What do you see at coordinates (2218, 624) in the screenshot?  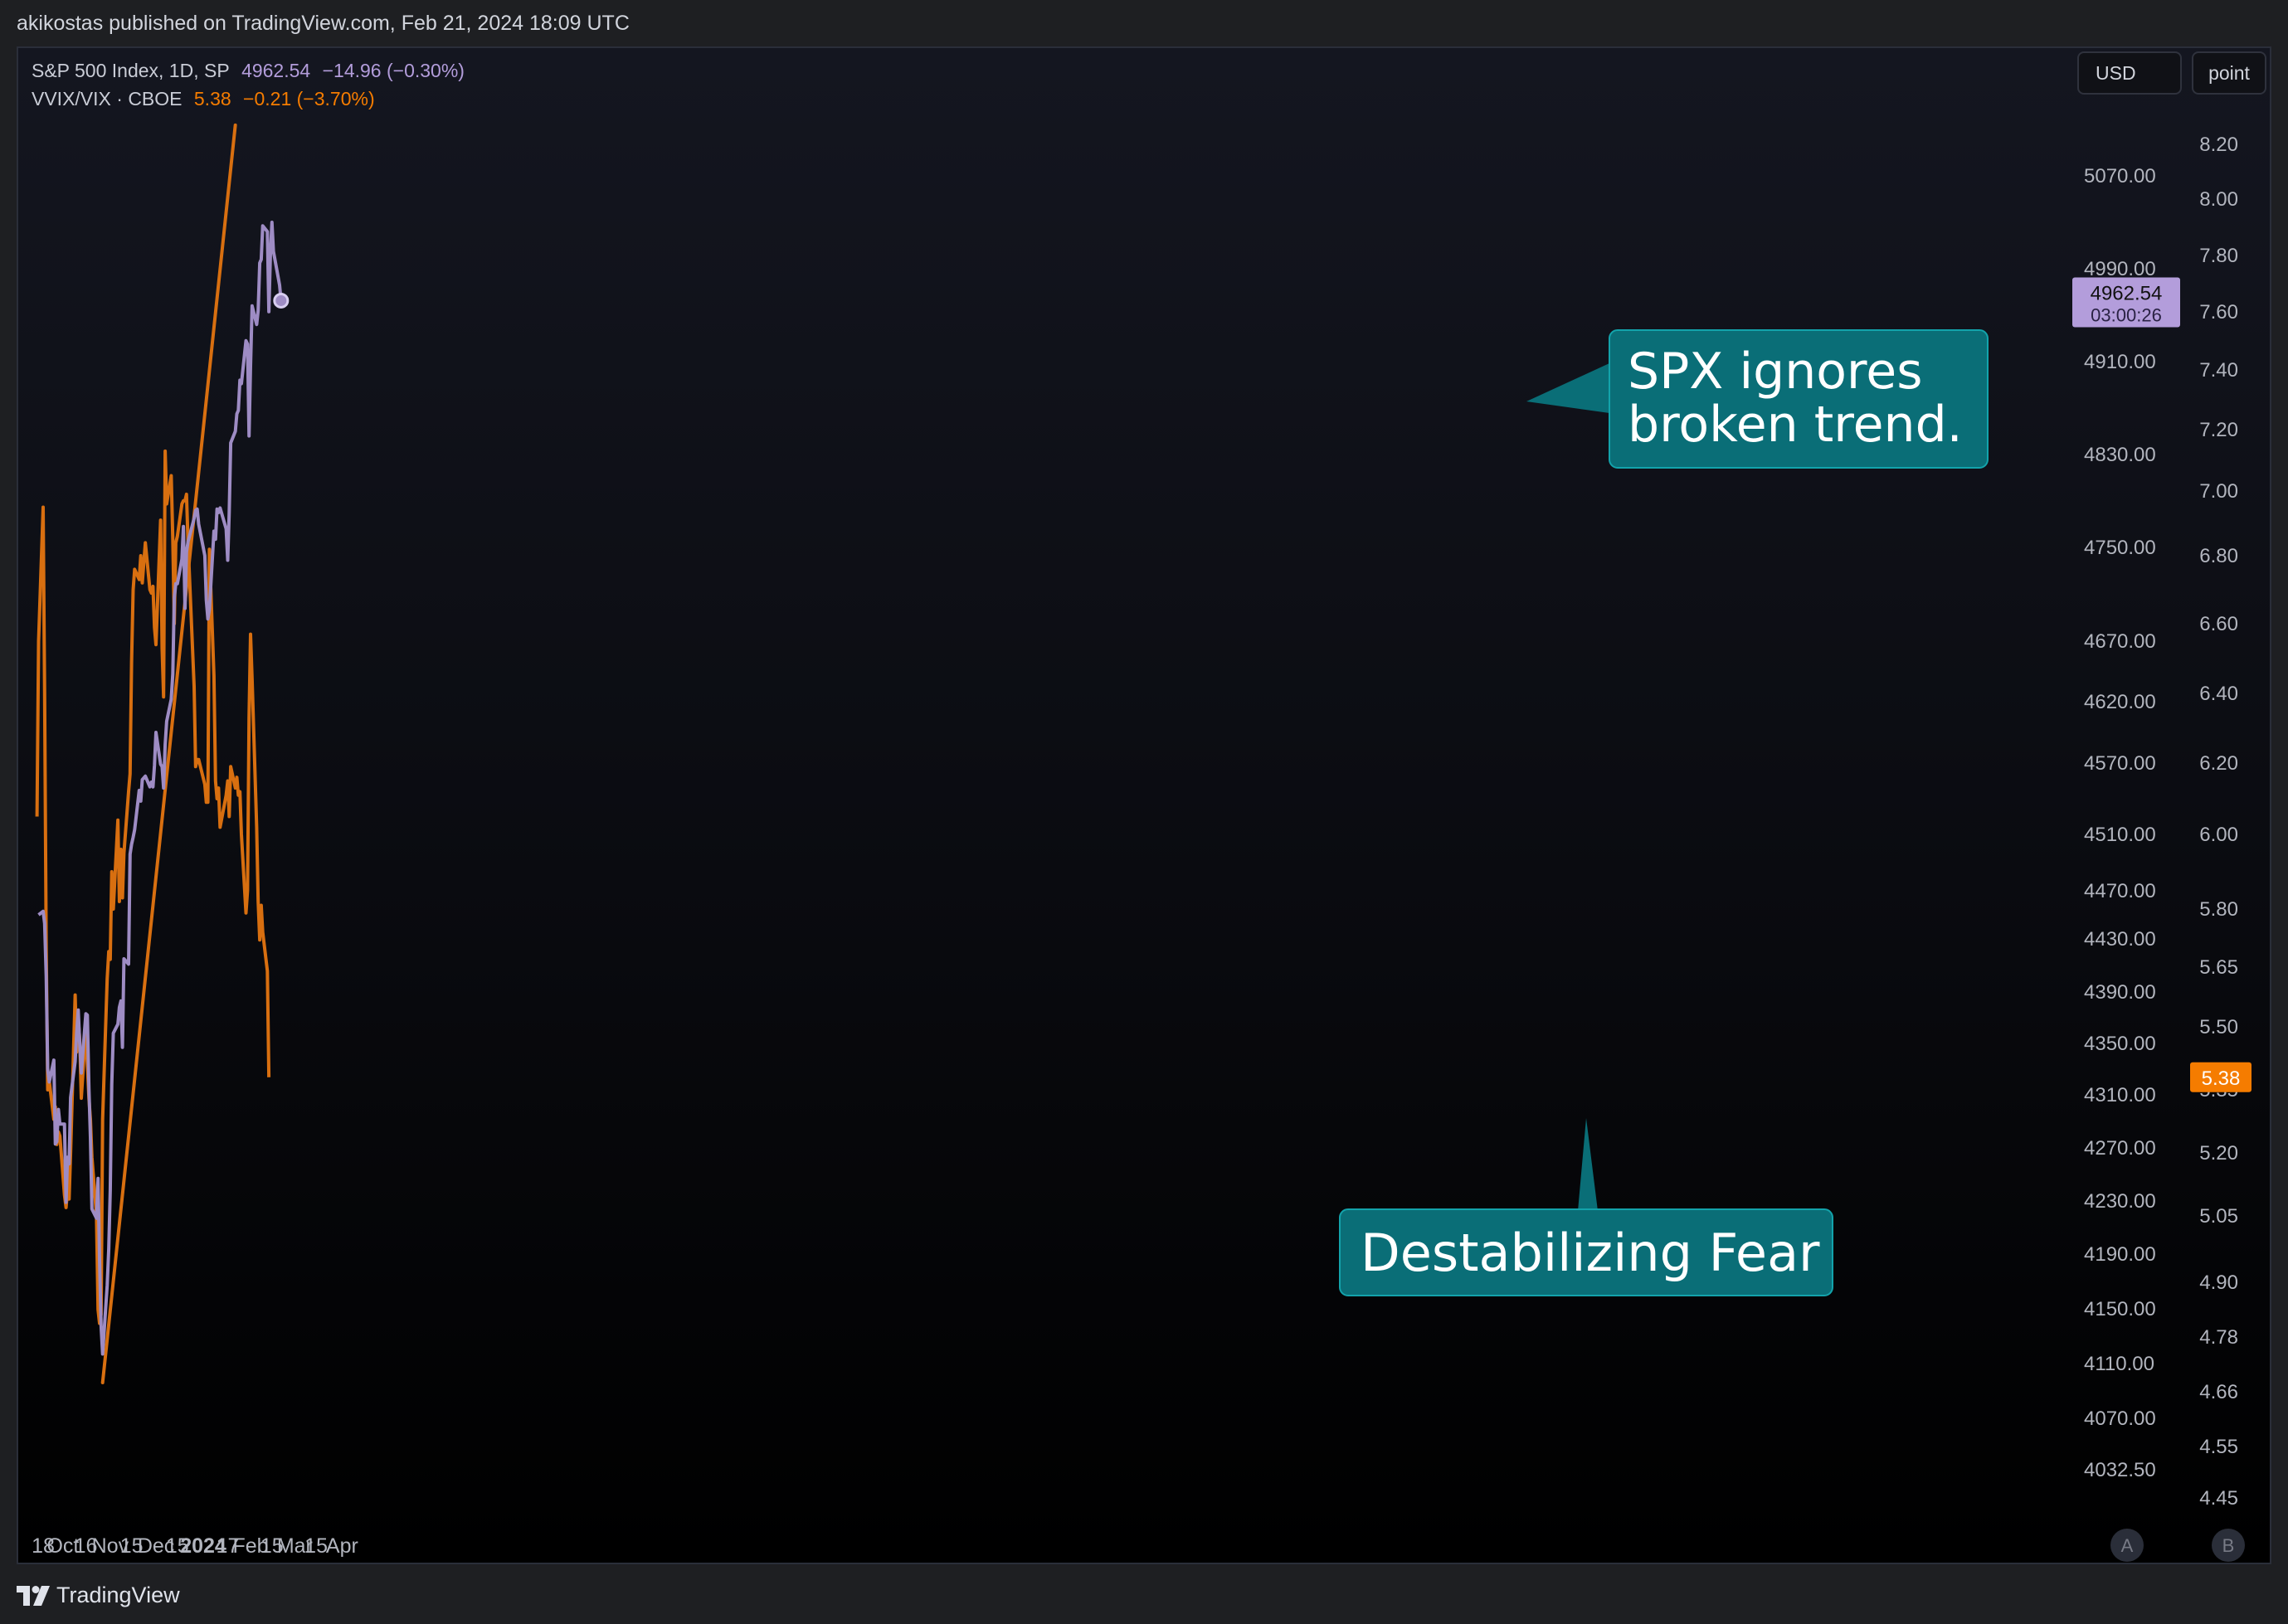 I see `vvix-axis-tick: 6.60` at bounding box center [2218, 624].